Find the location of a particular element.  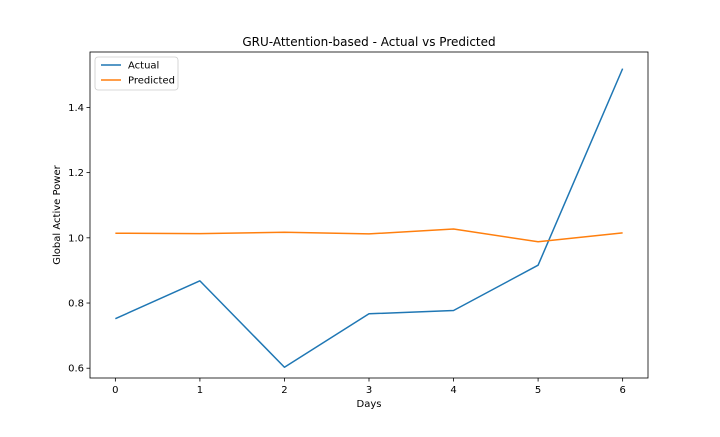

chart-legend: Actual Predicted is located at coordinates (136, 73).